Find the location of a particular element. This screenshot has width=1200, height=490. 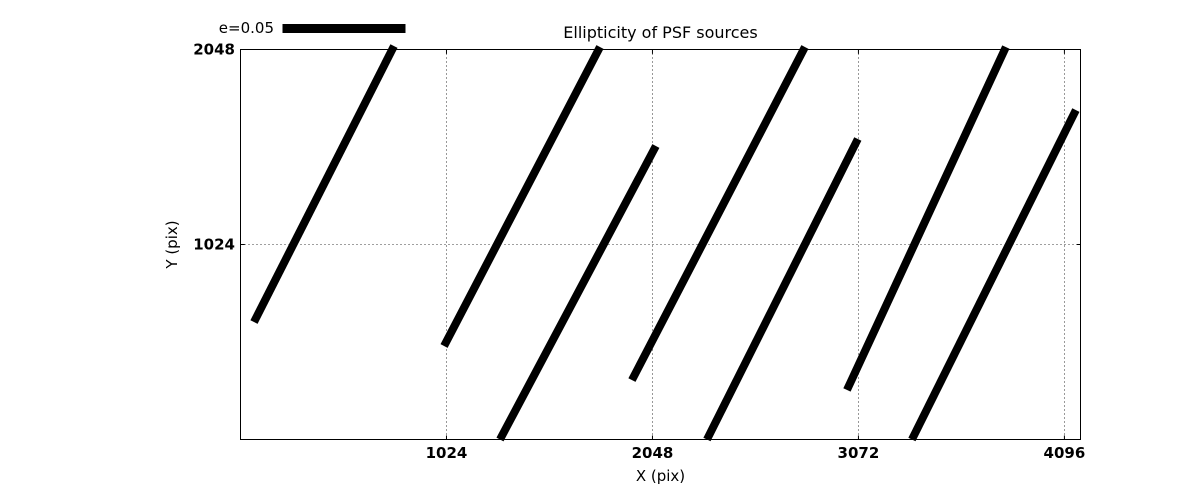

x-tick-label: 1024 is located at coordinates (447, 453).